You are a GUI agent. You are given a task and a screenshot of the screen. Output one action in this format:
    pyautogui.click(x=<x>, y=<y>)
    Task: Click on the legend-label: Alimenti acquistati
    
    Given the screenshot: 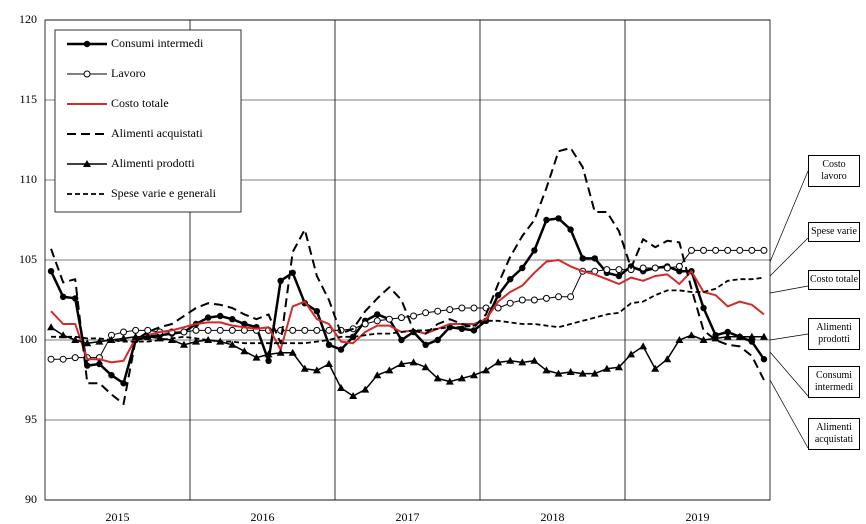 What is the action you would take?
    pyautogui.click(x=157, y=133)
    